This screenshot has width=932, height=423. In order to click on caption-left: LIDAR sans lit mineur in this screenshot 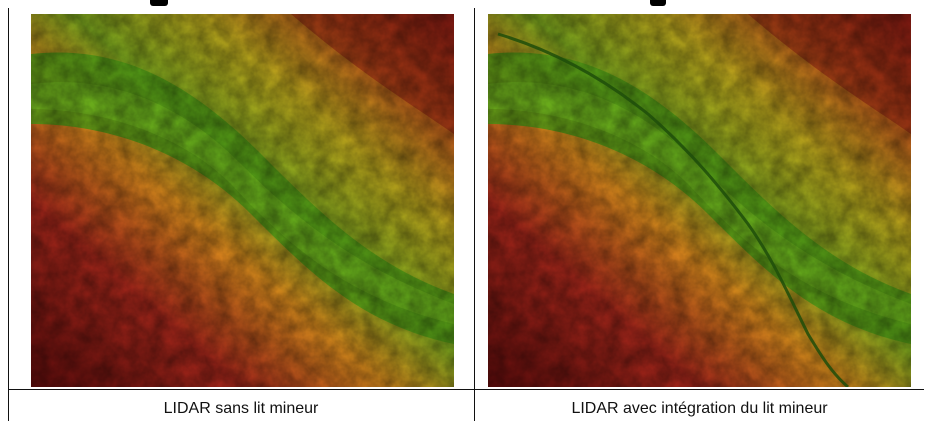, I will do `click(241, 408)`.